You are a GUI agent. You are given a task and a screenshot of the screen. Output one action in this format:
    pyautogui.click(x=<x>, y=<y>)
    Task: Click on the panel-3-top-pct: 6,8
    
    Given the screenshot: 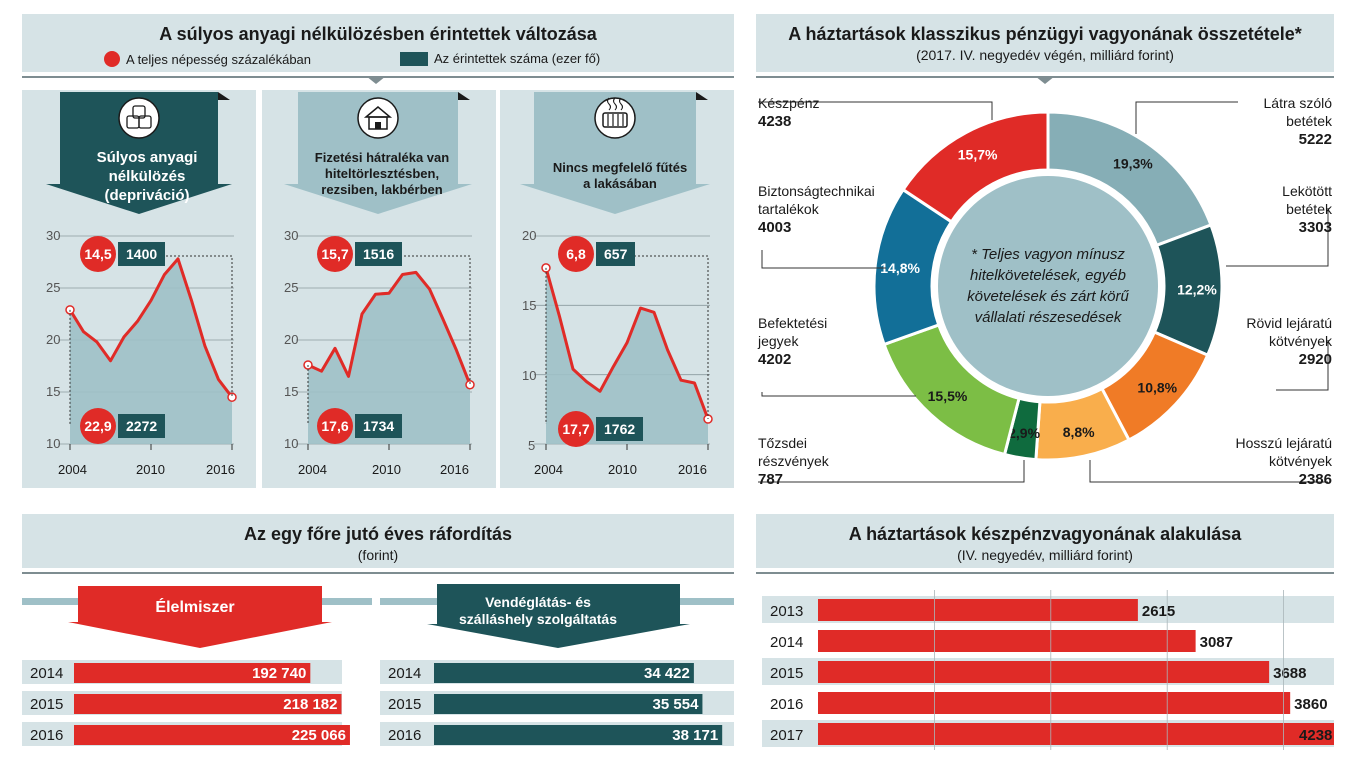 What is the action you would take?
    pyautogui.click(x=576, y=254)
    